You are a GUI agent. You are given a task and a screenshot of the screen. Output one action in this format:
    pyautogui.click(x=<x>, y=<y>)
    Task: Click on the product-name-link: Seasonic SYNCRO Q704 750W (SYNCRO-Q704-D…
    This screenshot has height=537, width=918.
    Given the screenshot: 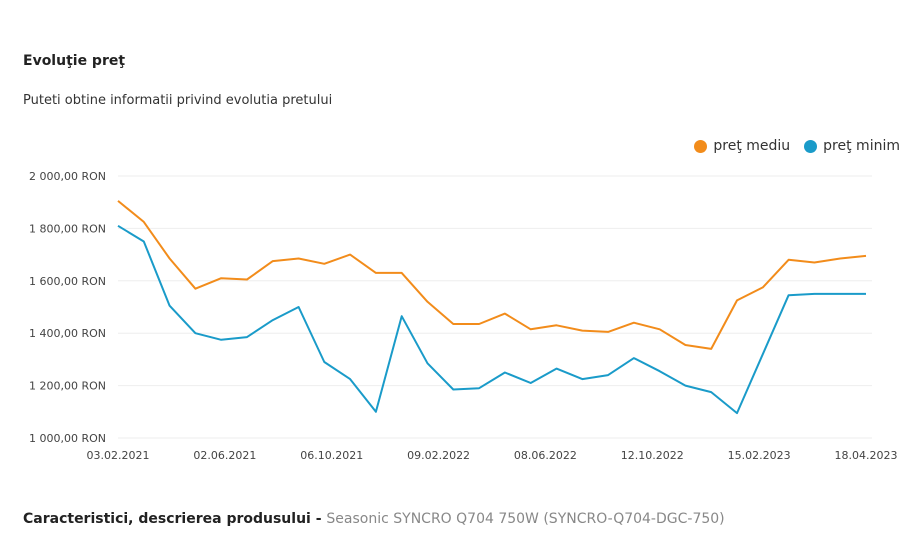 What is the action you would take?
    pyautogui.click(x=525, y=519)
    